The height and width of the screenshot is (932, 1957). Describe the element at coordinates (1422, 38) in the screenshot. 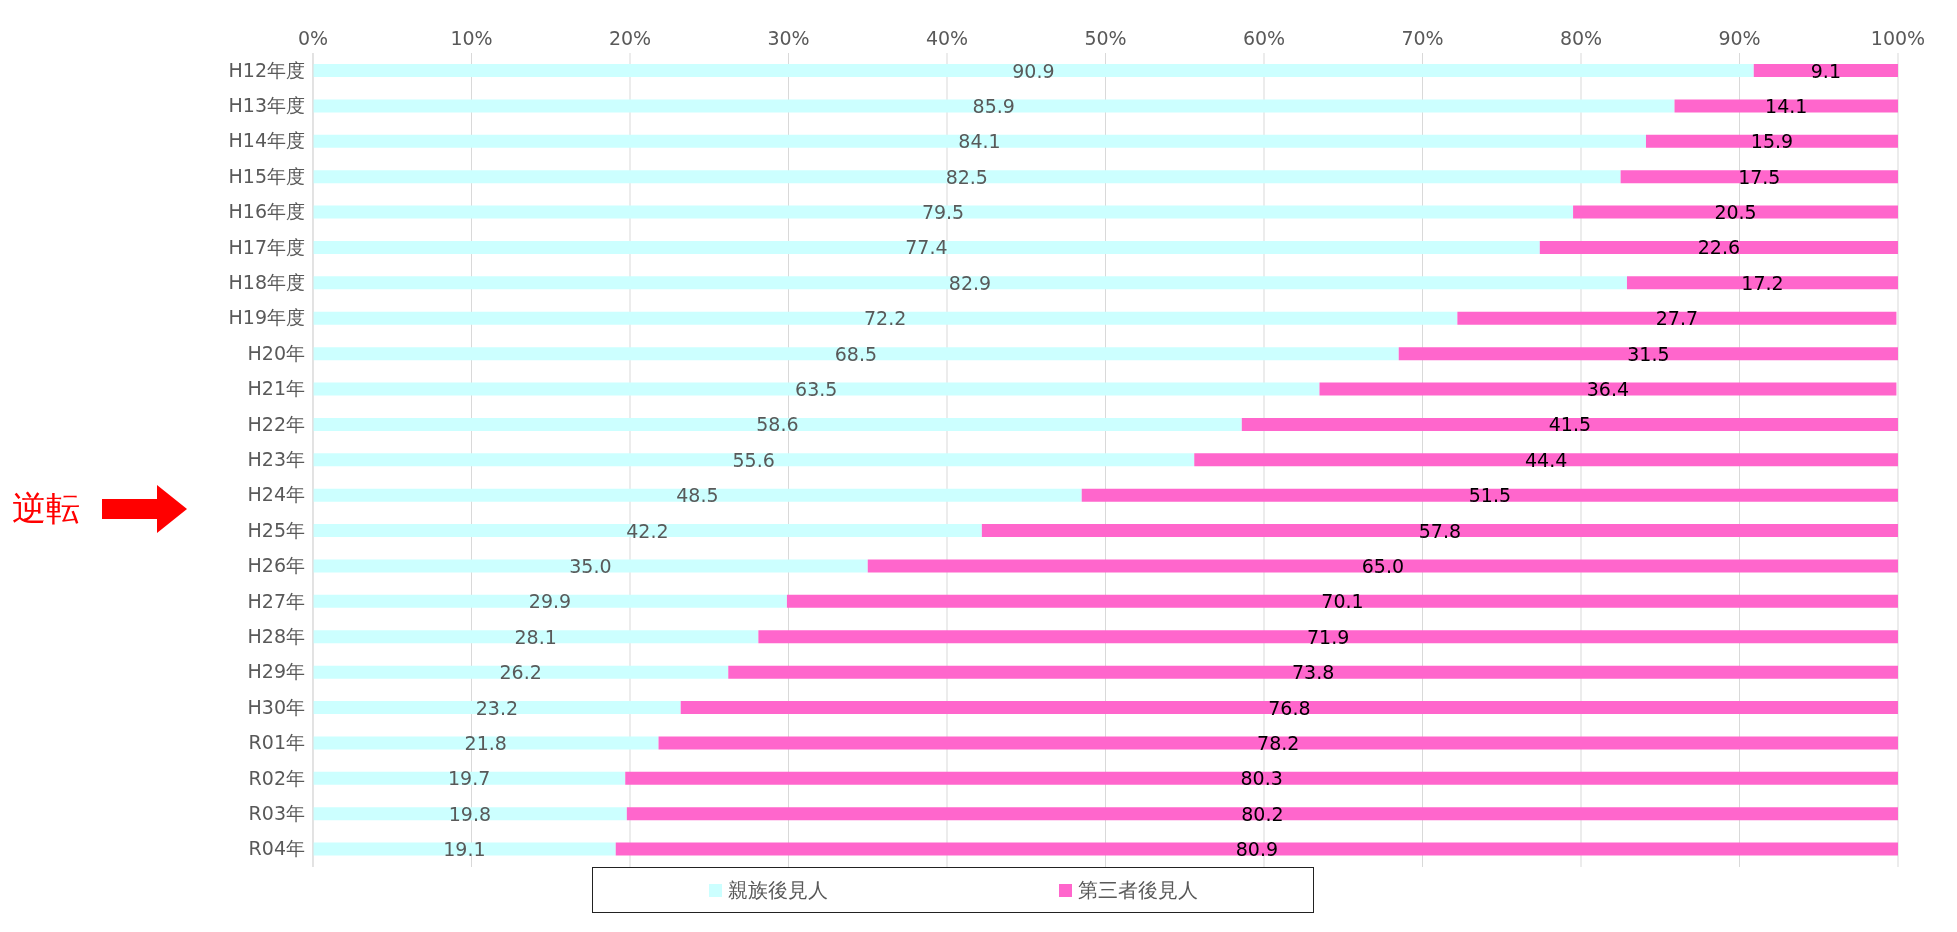

I see `x-tick-label: 70%` at that location.